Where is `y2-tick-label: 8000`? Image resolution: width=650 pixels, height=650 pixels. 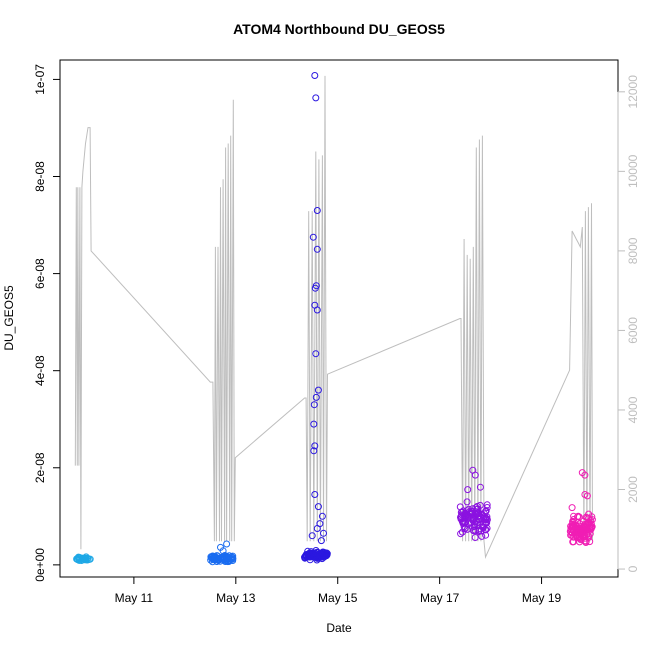
y2-tick-label: 8000 is located at coordinates (633, 250).